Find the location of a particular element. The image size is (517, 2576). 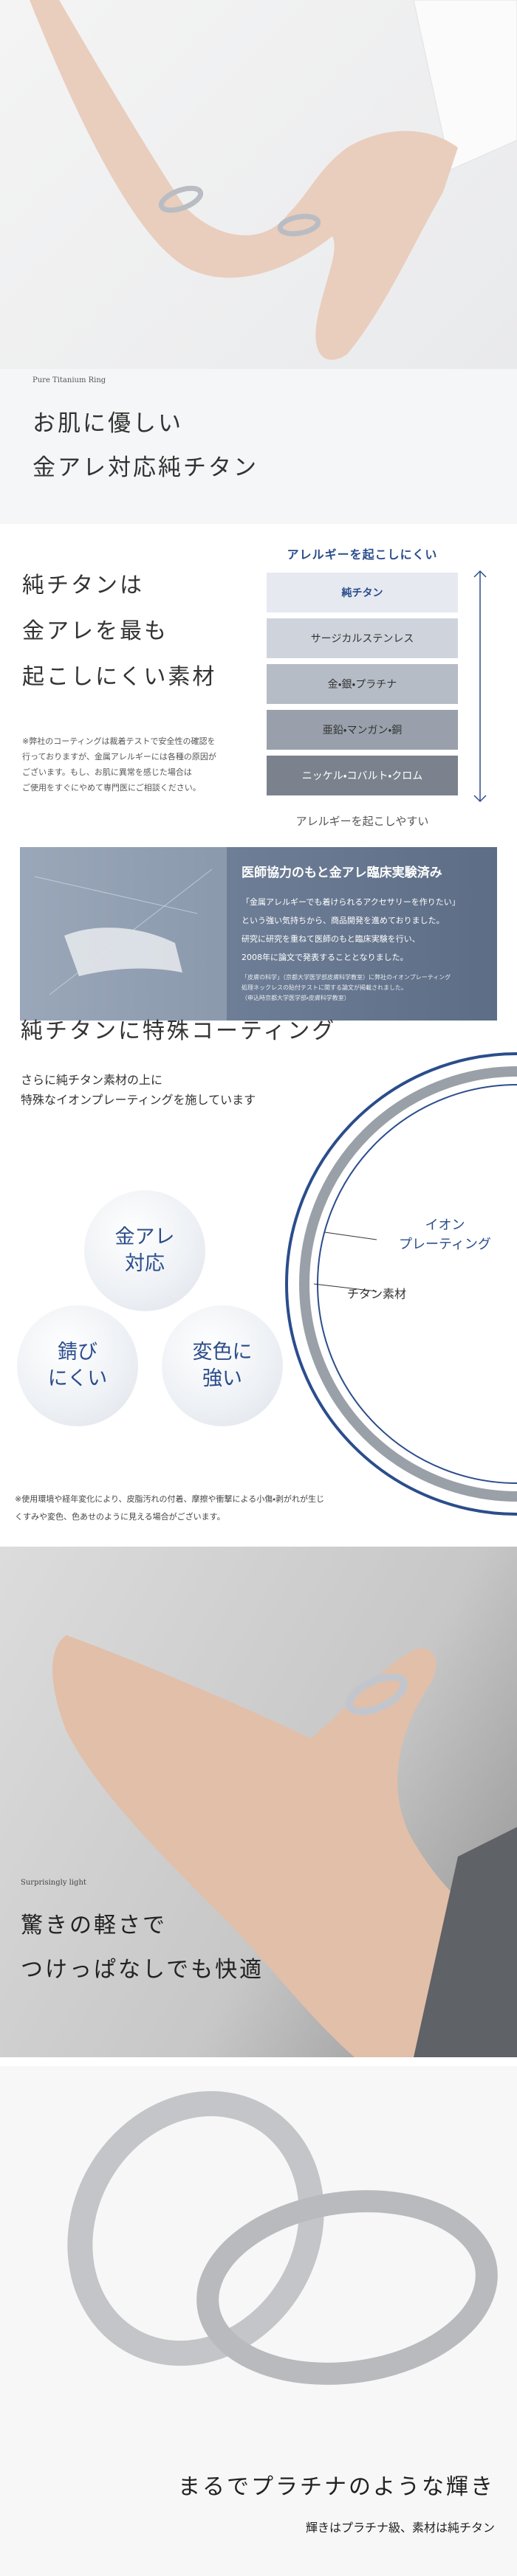

material-box: 純チタン is located at coordinates (362, 592).